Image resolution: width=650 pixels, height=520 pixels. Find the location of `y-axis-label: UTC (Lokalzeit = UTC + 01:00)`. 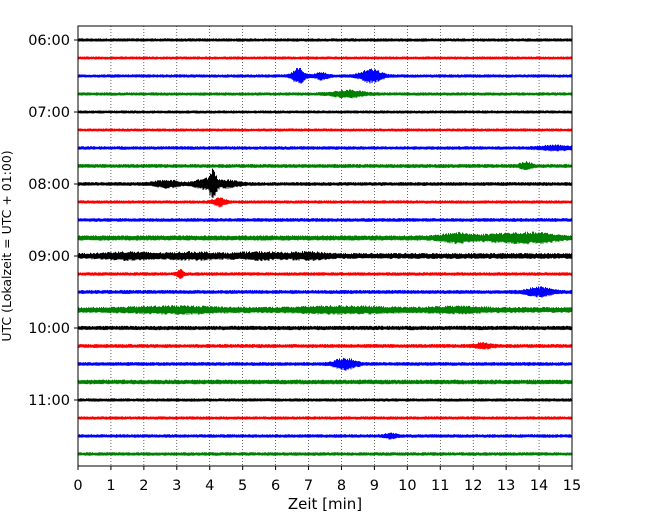

y-axis-label: UTC (Lokalzeit = UTC + 01:00) is located at coordinates (7, 245).